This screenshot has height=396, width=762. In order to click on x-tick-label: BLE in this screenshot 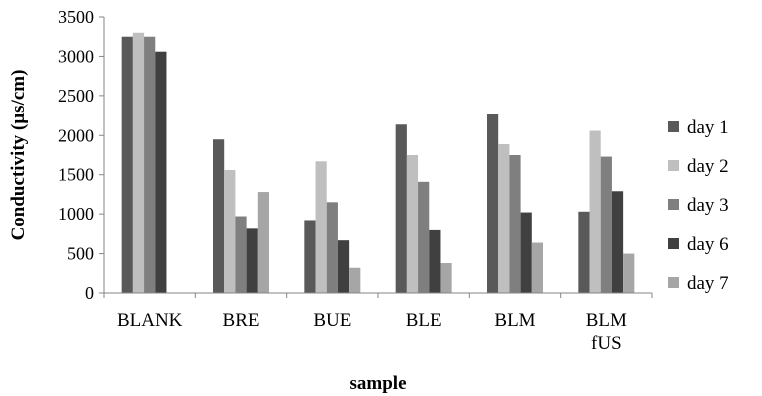, I will do `click(424, 320)`.